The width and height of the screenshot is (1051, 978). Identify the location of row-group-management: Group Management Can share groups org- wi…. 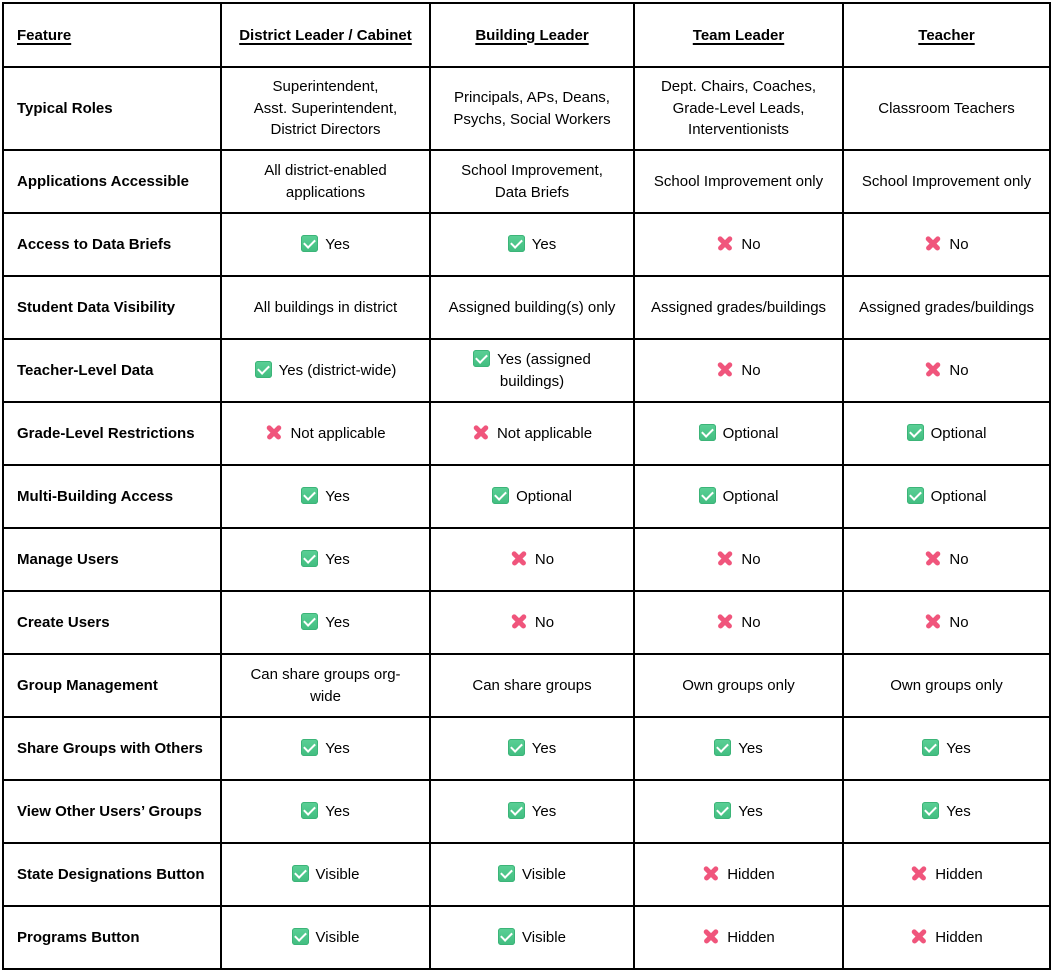
(526, 685).